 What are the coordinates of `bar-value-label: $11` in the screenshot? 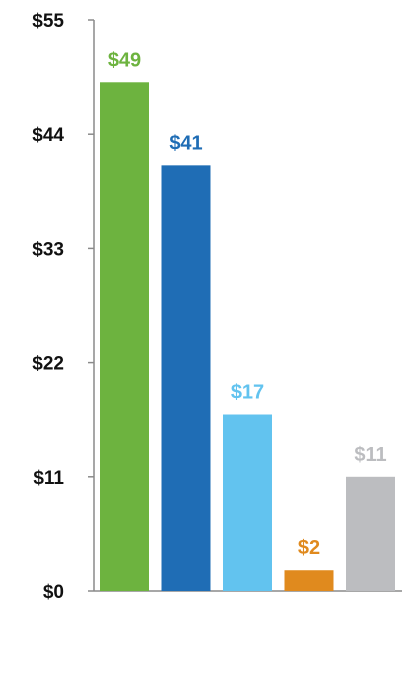 It's located at (370, 455).